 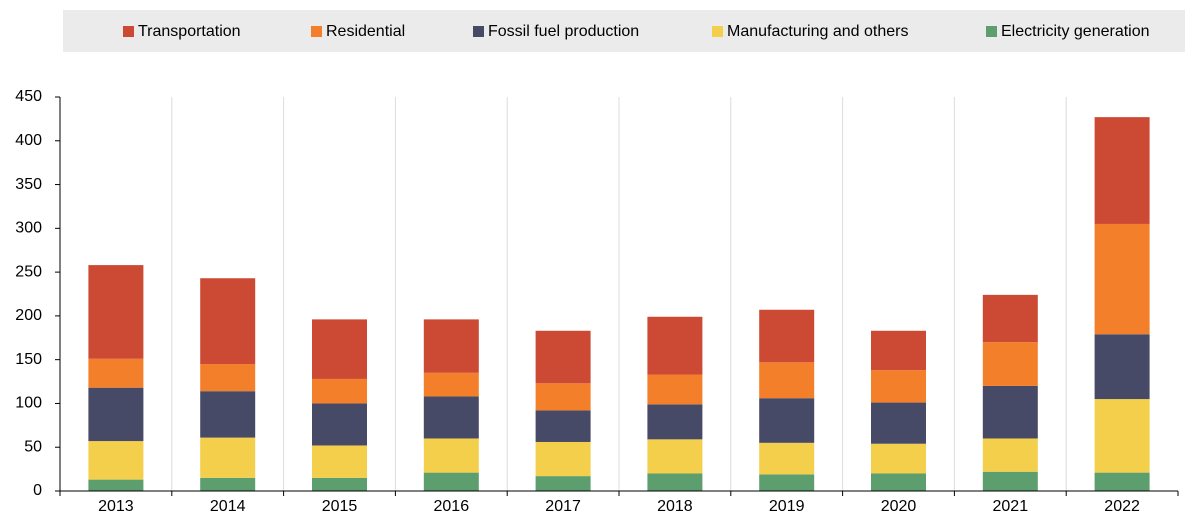 I want to click on x-tick-label: 2020, so click(x=899, y=506).